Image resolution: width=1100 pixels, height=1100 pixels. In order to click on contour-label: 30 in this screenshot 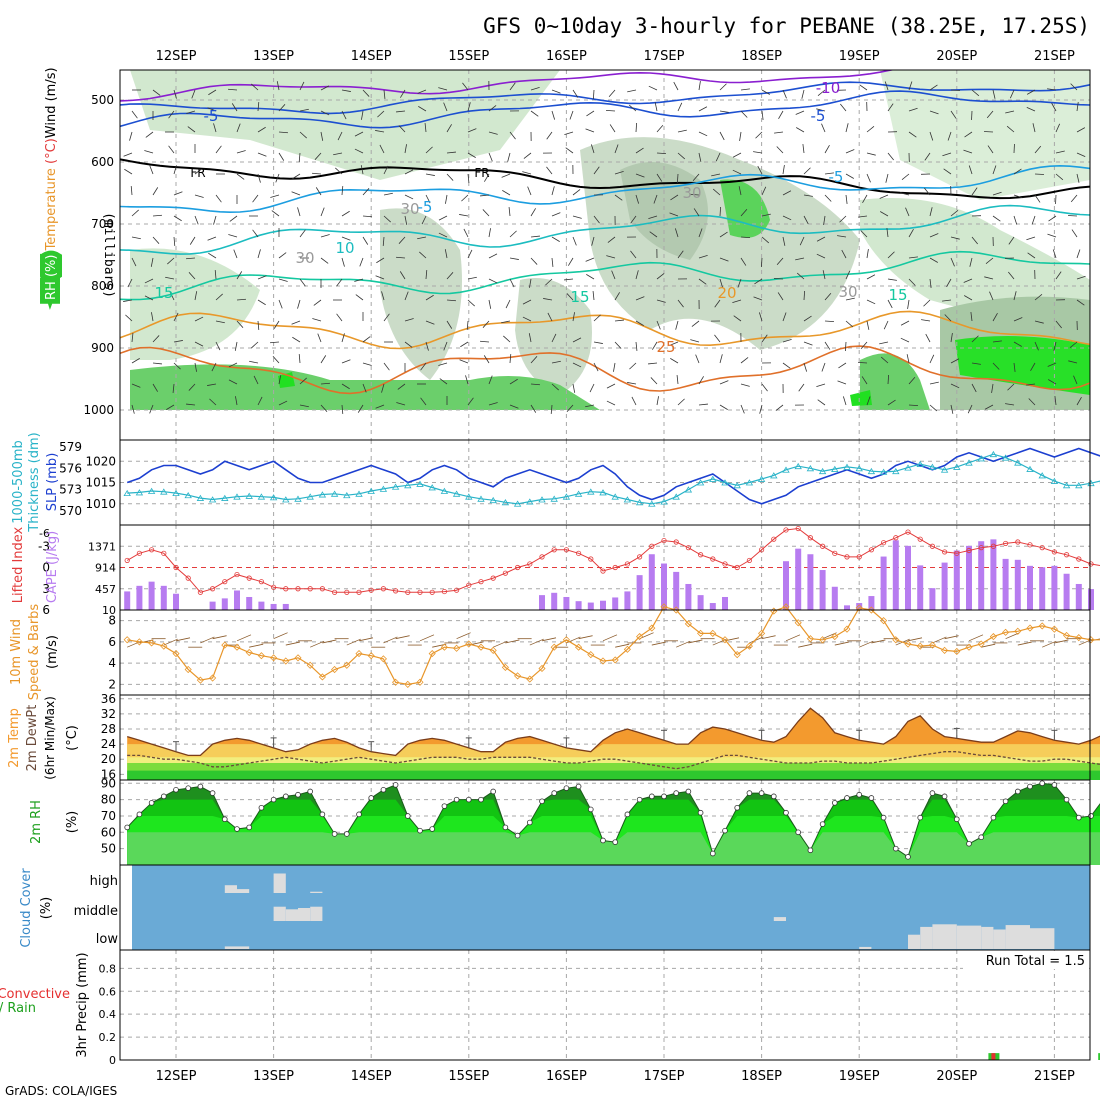, I will do `click(691, 193)`.